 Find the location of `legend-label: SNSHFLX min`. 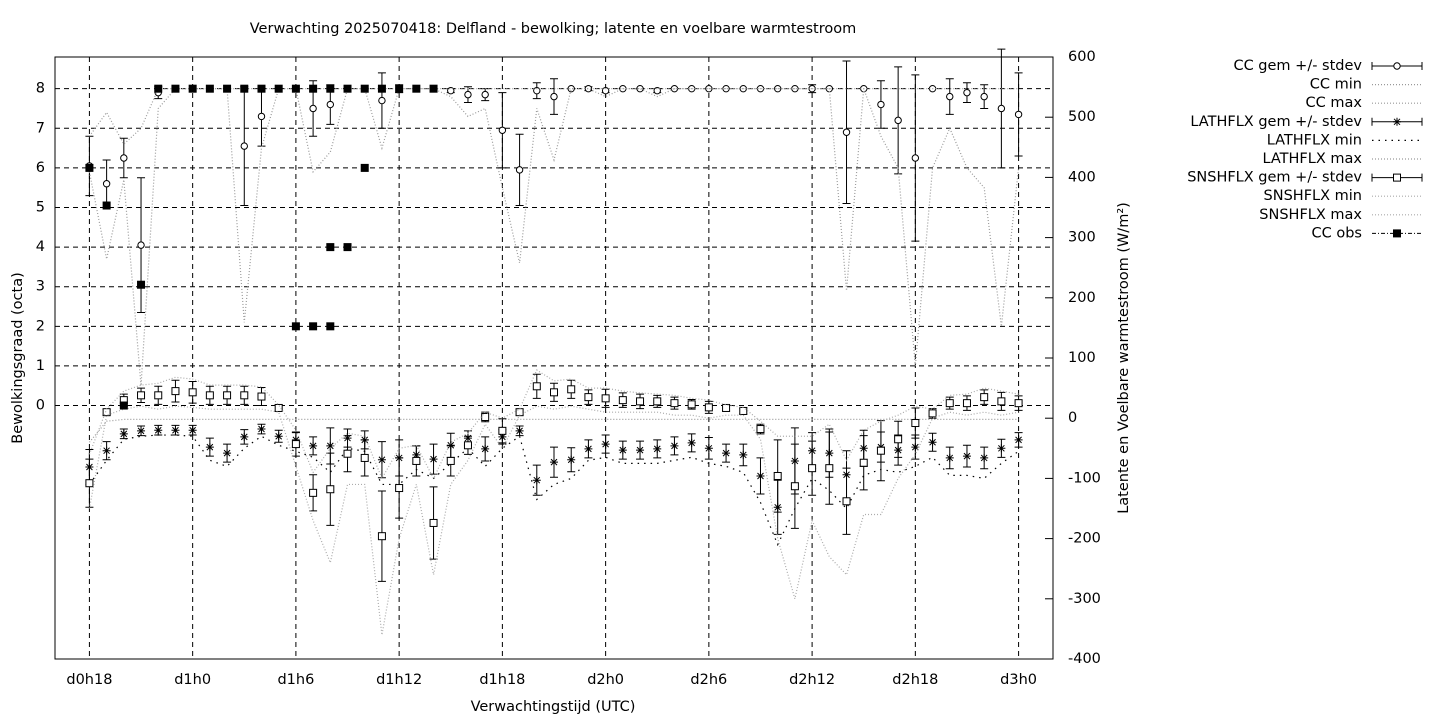

legend-label: SNSHFLX min is located at coordinates (1313, 196).